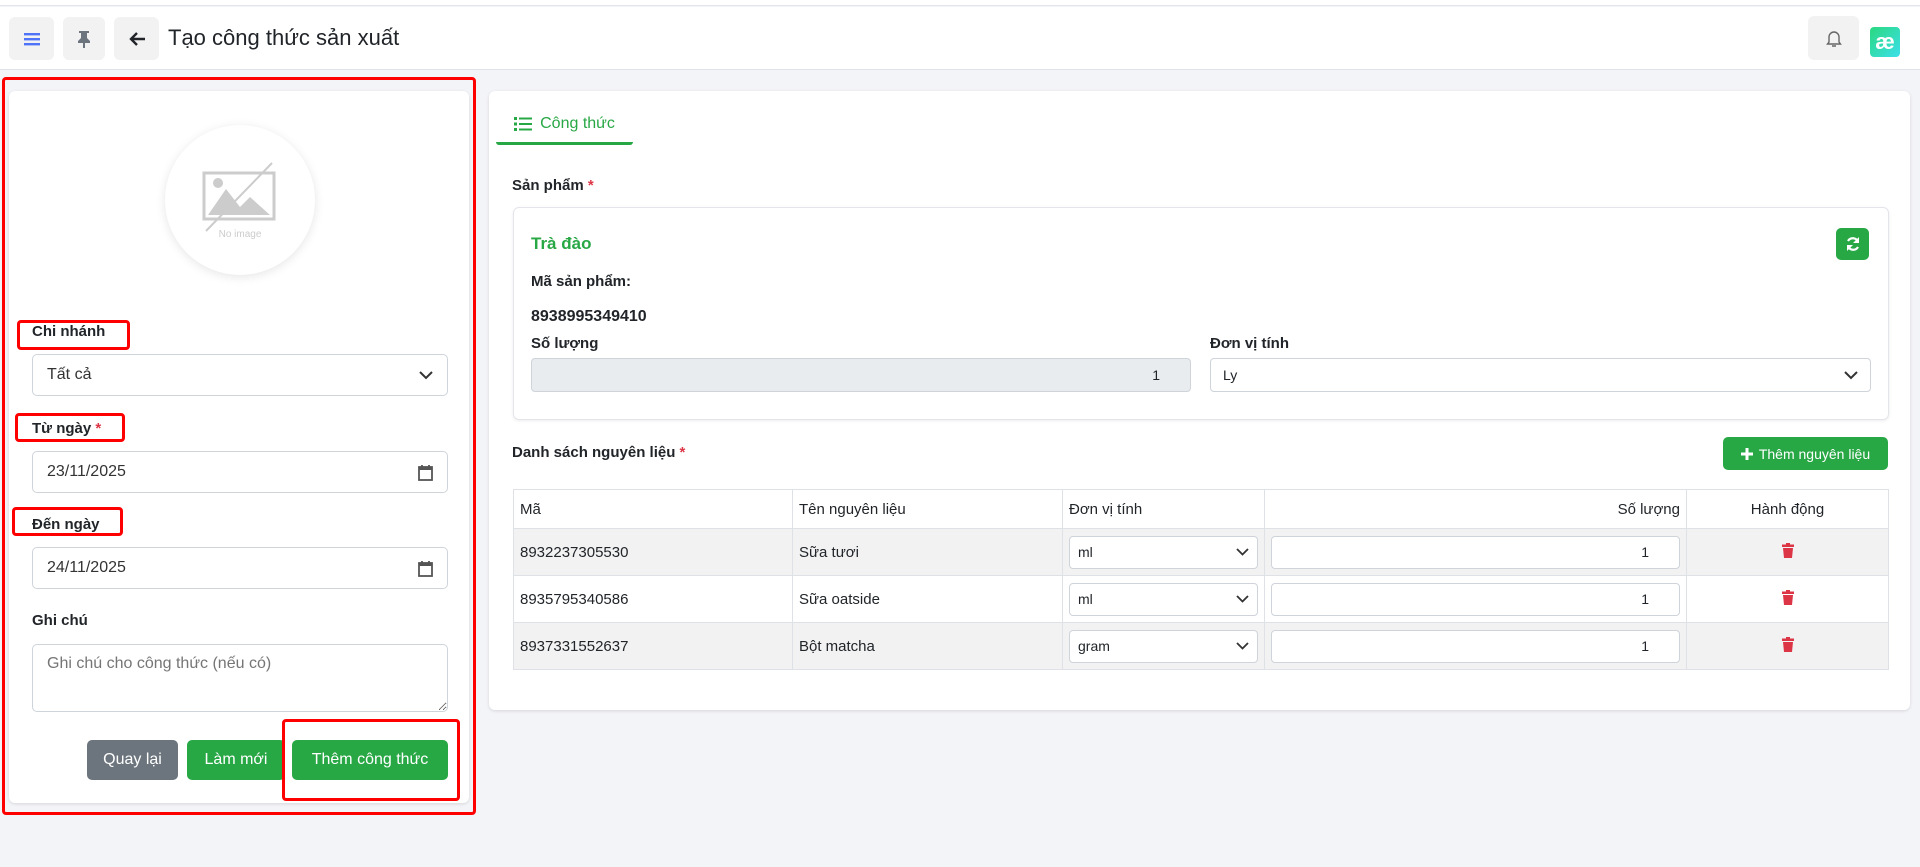 Image resolution: width=1920 pixels, height=867 pixels. I want to click on reset-button: Làm mới, so click(236, 760).